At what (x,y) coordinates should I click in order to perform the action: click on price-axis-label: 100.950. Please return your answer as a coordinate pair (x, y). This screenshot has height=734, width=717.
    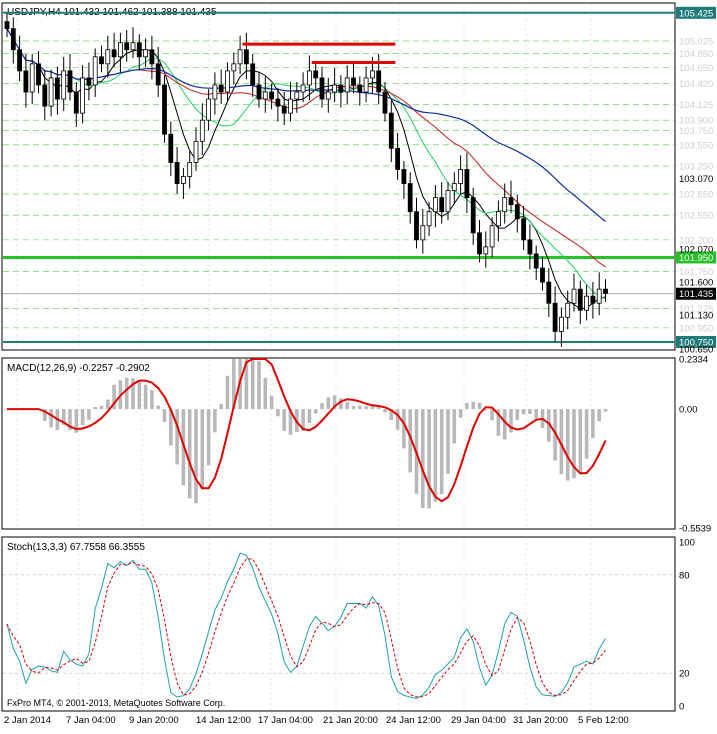
    Looking at the image, I should click on (696, 328).